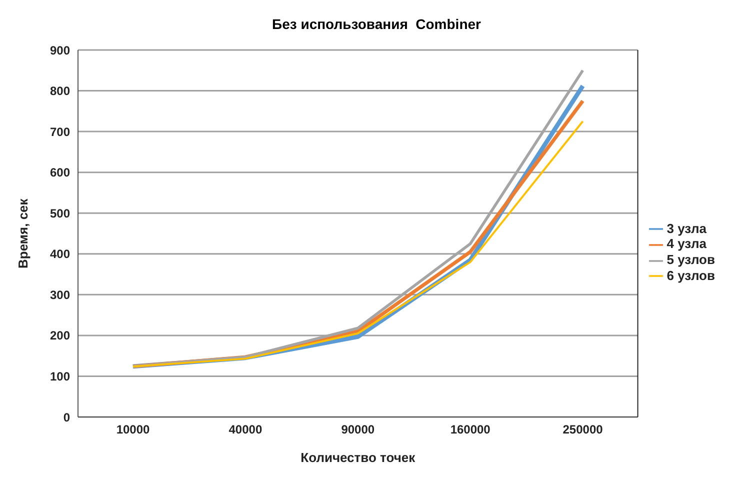 This screenshot has width=753, height=484. I want to click on legend-label: 5 узлов, so click(690, 259).